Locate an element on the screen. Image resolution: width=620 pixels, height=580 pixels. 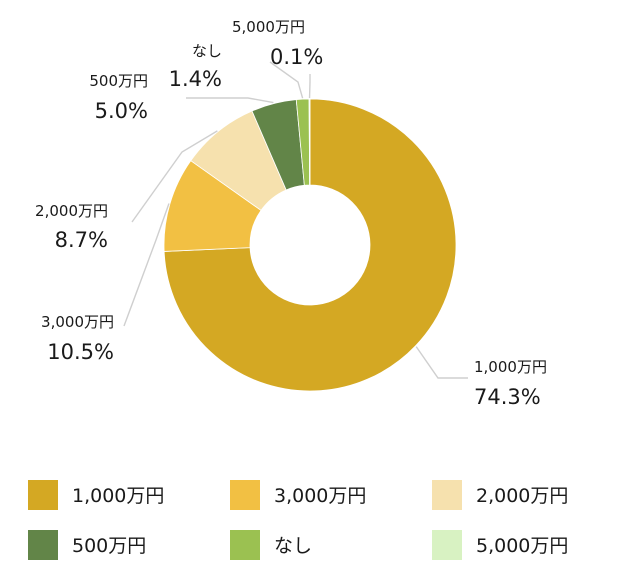
leader-line-2000 is located at coordinates (174, 176).